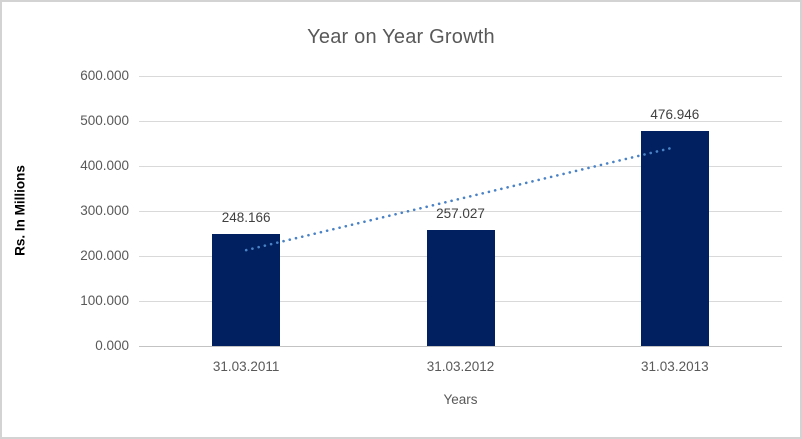  What do you see at coordinates (104, 75) in the screenshot?
I see `y-tick-label: 600.000` at bounding box center [104, 75].